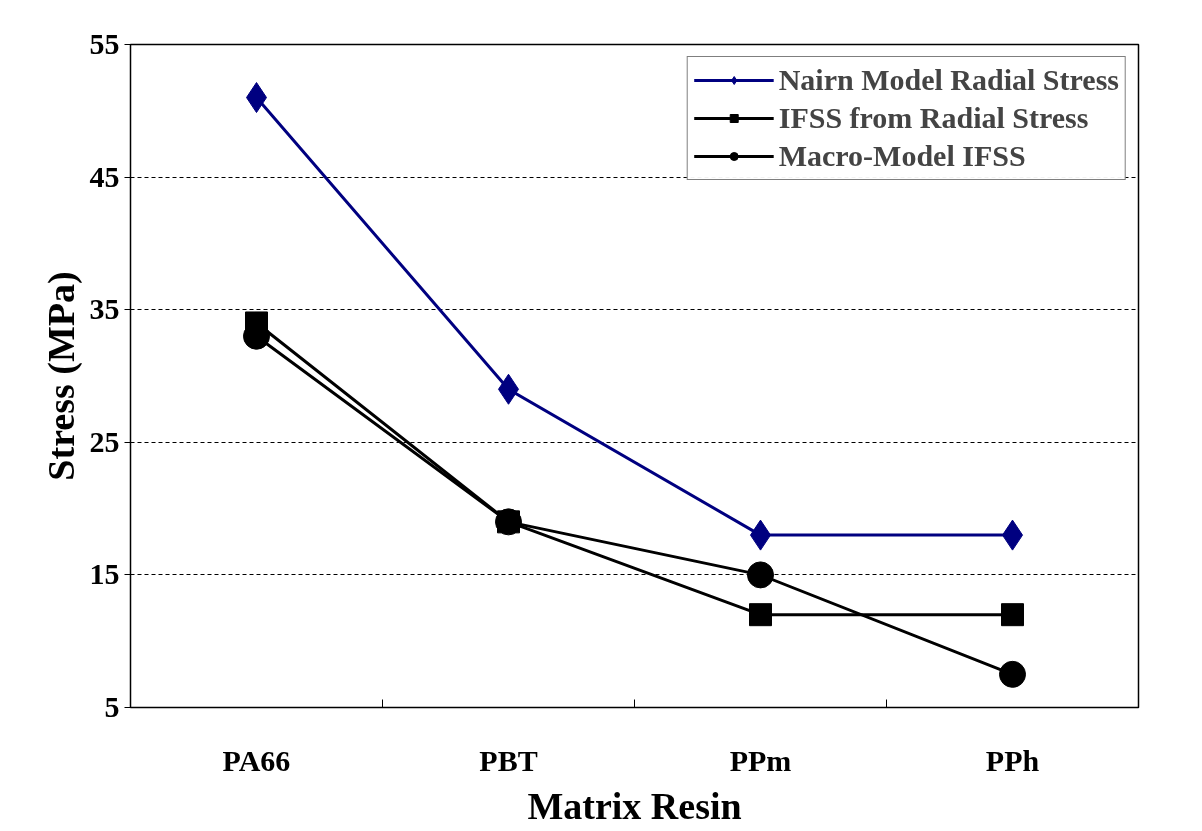  Describe the element at coordinates (104, 574) in the screenshot. I see `y-tick-label: 15` at that location.